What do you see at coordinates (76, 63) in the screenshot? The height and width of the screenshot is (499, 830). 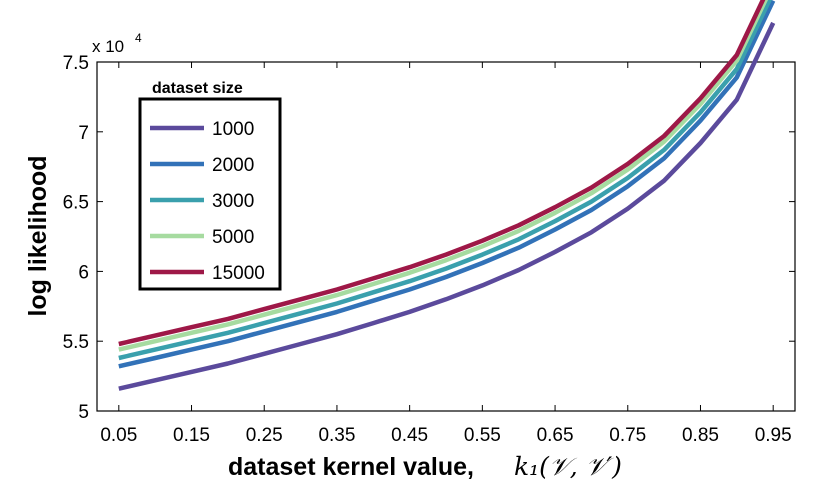 I see `y-tick-label: 7.5` at bounding box center [76, 63].